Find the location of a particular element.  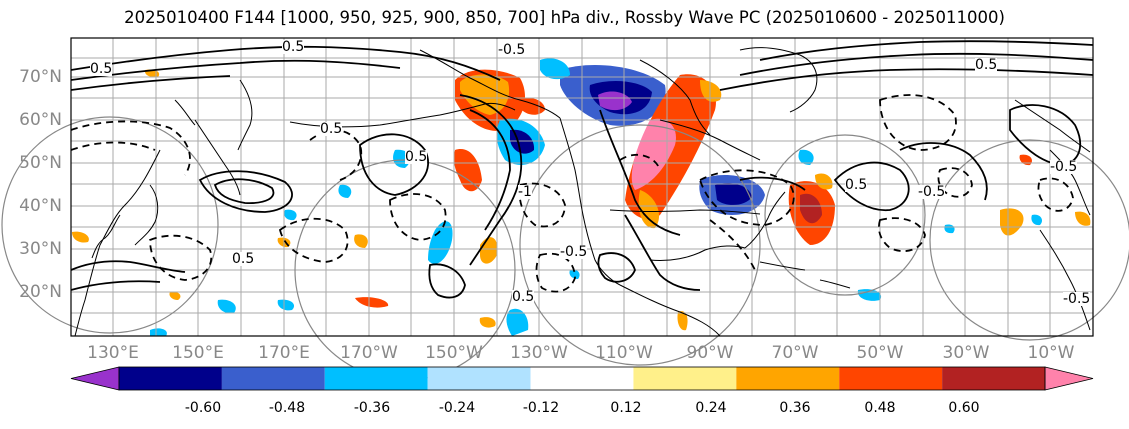

lat-label: 20°N is located at coordinates (40, 292).